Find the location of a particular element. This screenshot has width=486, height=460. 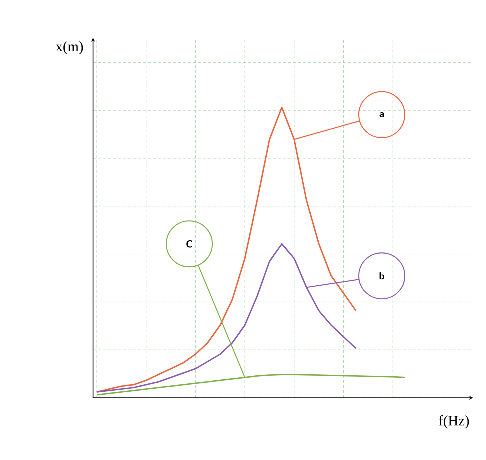

legend-label: b is located at coordinates (382, 276).